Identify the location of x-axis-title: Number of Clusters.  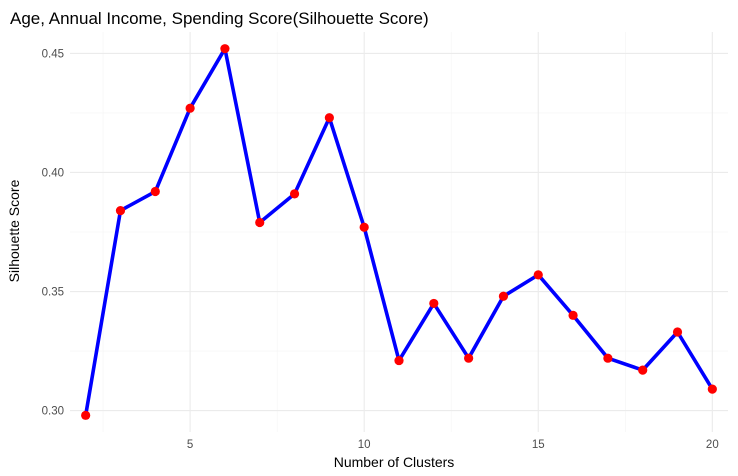
(394, 462).